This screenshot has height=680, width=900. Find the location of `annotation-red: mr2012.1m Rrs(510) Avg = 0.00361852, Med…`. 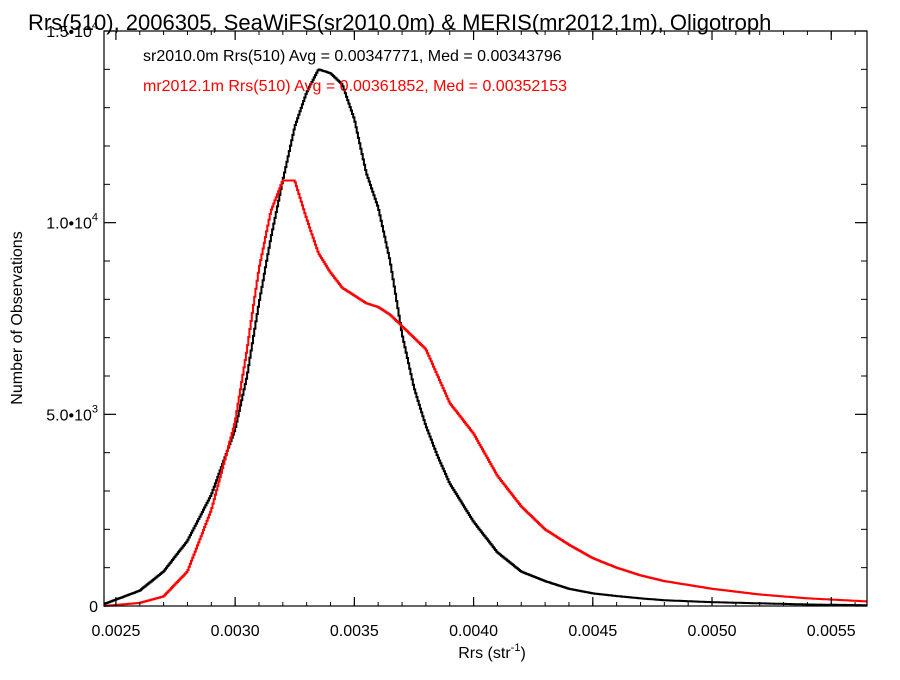

annotation-red: mr2012.1m Rrs(510) Avg = 0.00361852, Med… is located at coordinates (355, 86).